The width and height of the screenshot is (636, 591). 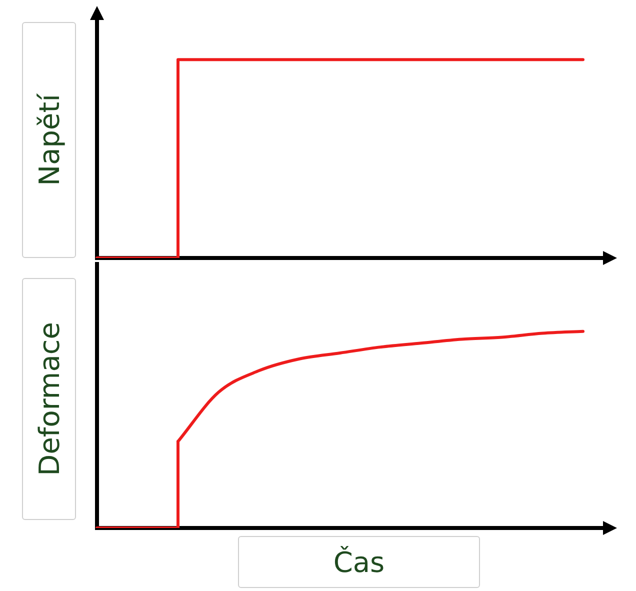 What do you see at coordinates (49, 399) in the screenshot?
I see `y-axis-title: Deformace` at bounding box center [49, 399].